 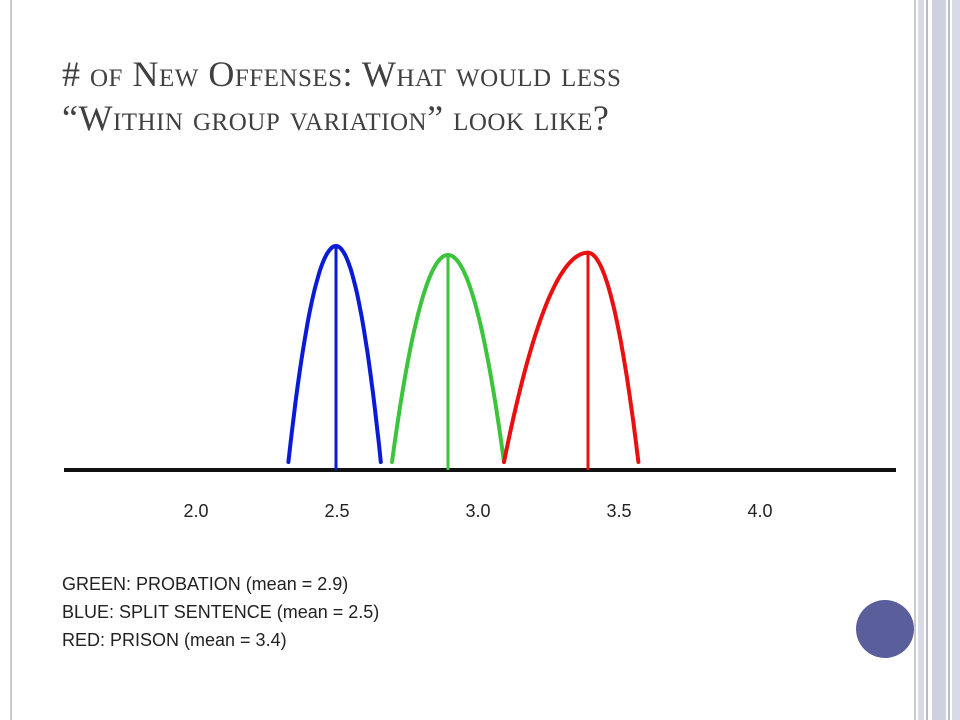 What do you see at coordinates (759, 511) in the screenshot?
I see `x-tick-label: 4.0` at bounding box center [759, 511].